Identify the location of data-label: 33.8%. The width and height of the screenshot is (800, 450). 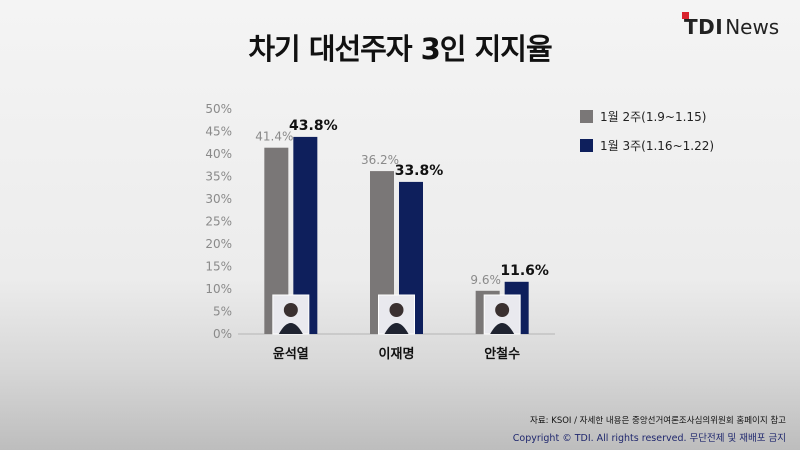
(419, 171).